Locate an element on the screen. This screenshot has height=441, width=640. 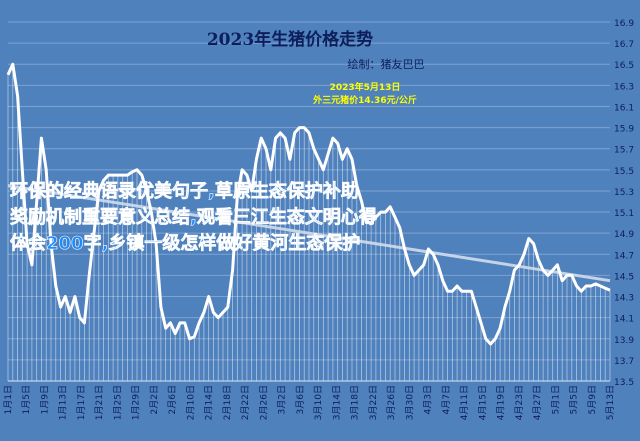
x-tick-label: 2月10日 is located at coordinates (190, 402).